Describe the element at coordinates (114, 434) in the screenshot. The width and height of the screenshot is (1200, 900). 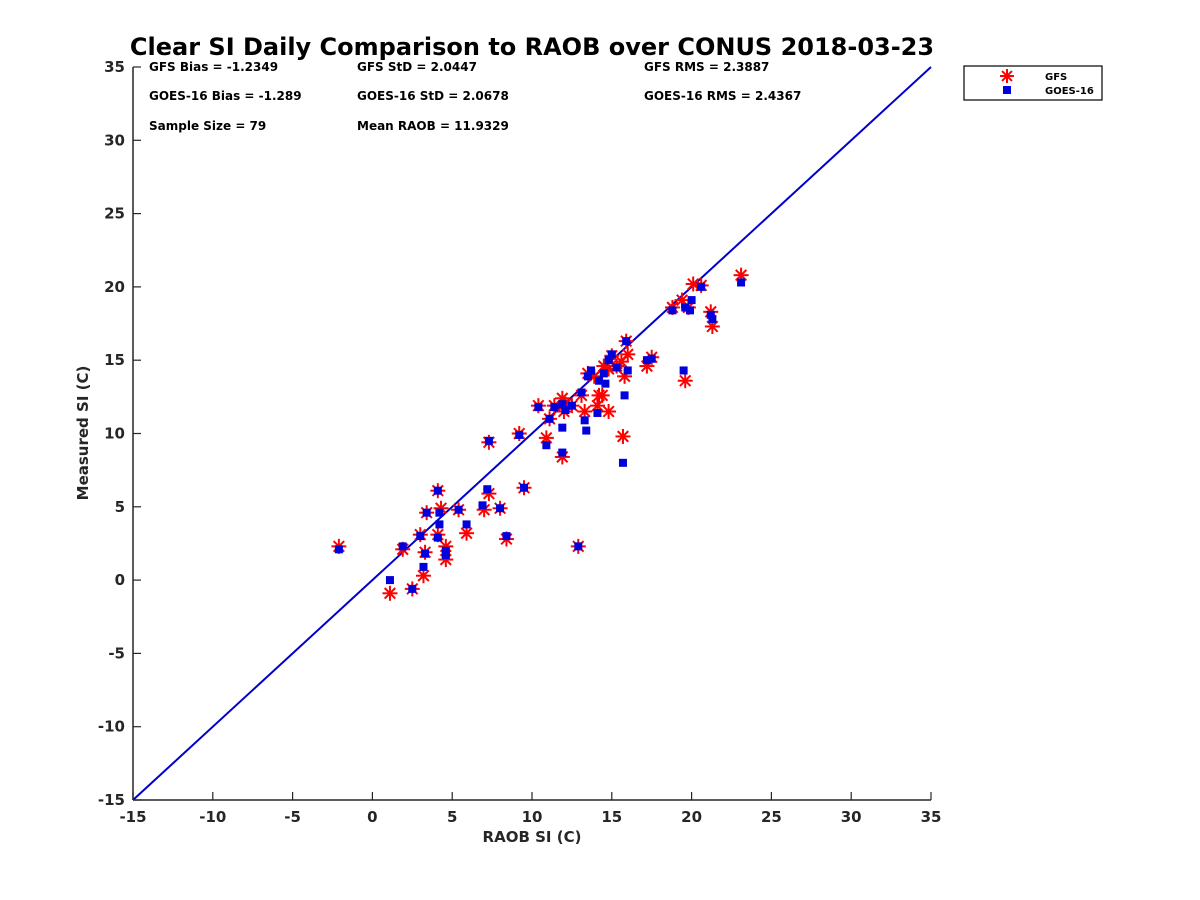
I see `y-tick-label: 10` at that location.